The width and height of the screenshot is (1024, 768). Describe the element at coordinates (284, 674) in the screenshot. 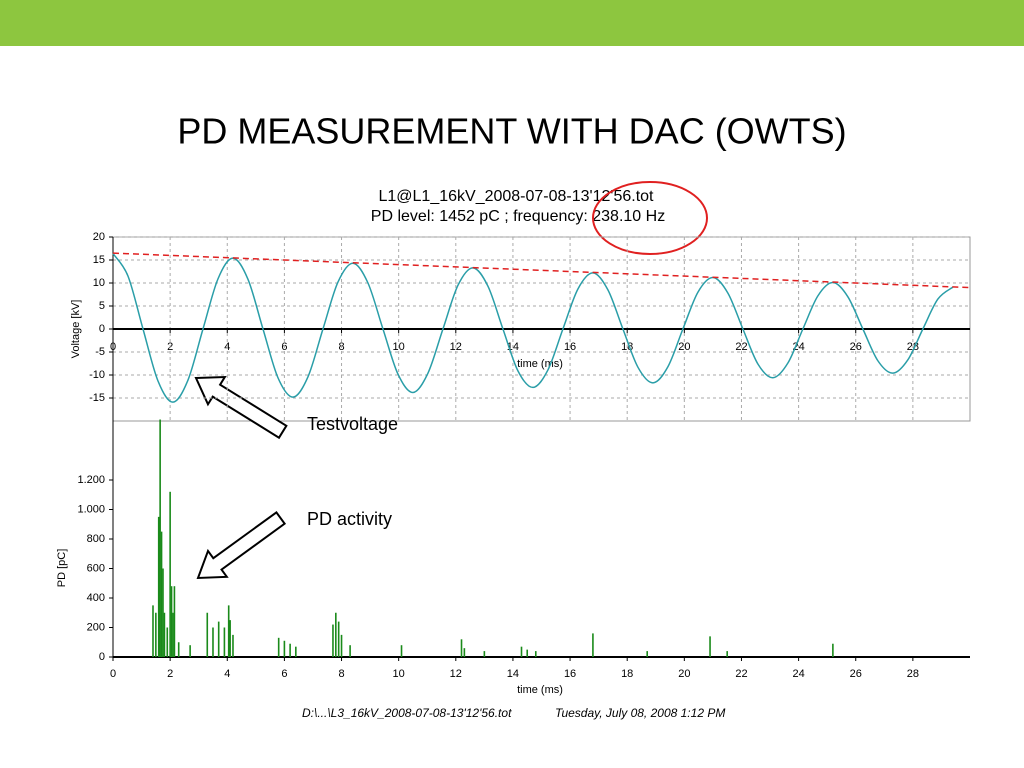

I see `x-tick-label: 6` at that location.